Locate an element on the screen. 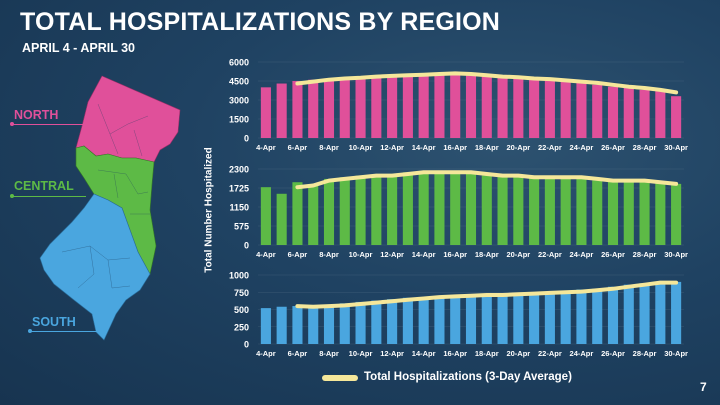 This screenshot has width=720, height=405. north-x-tick-label: 12-Apr is located at coordinates (392, 147).